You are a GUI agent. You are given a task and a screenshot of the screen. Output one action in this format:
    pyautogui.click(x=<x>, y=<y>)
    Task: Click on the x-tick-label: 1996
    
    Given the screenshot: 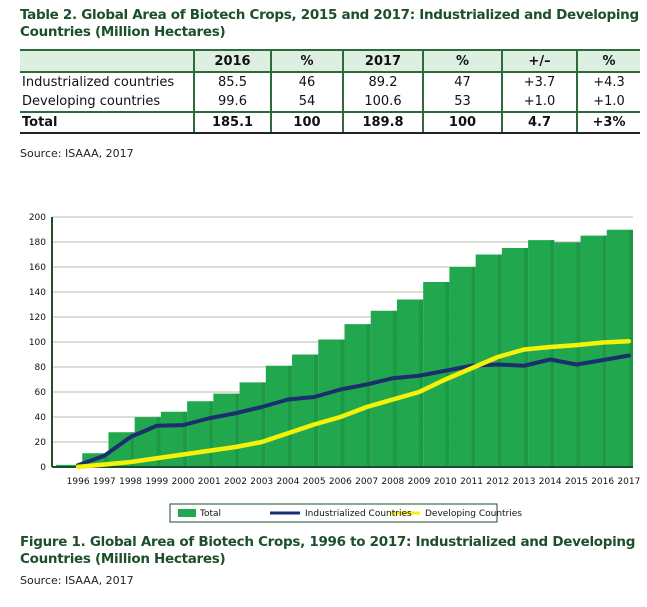 What is the action you would take?
    pyautogui.click(x=78, y=482)
    